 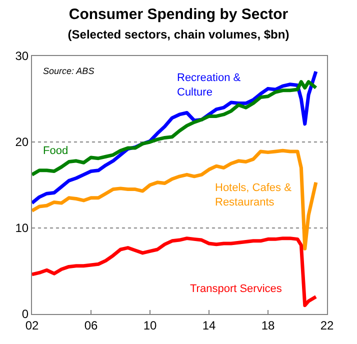 I want to click on series-label: Recreation & Culture, so click(x=209, y=85).